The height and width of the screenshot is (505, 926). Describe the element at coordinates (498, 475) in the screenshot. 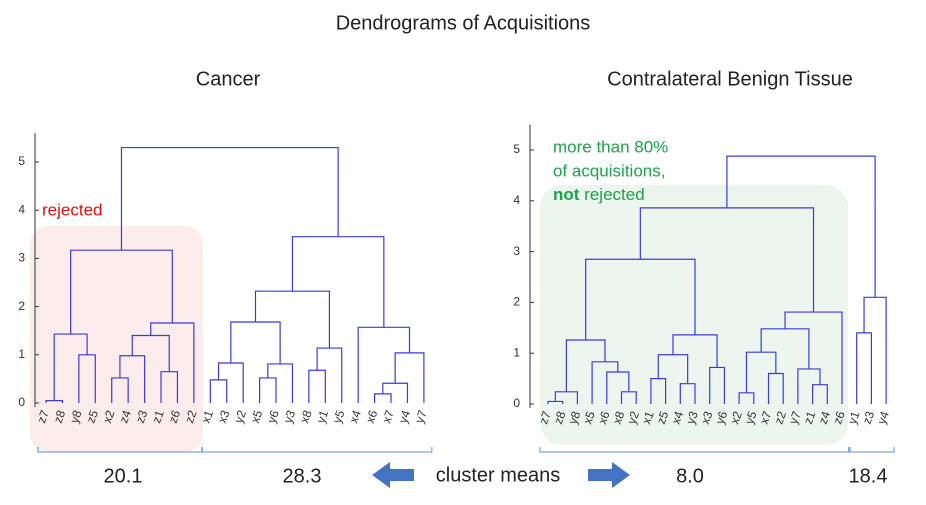

I see `means-label: cluster means` at that location.